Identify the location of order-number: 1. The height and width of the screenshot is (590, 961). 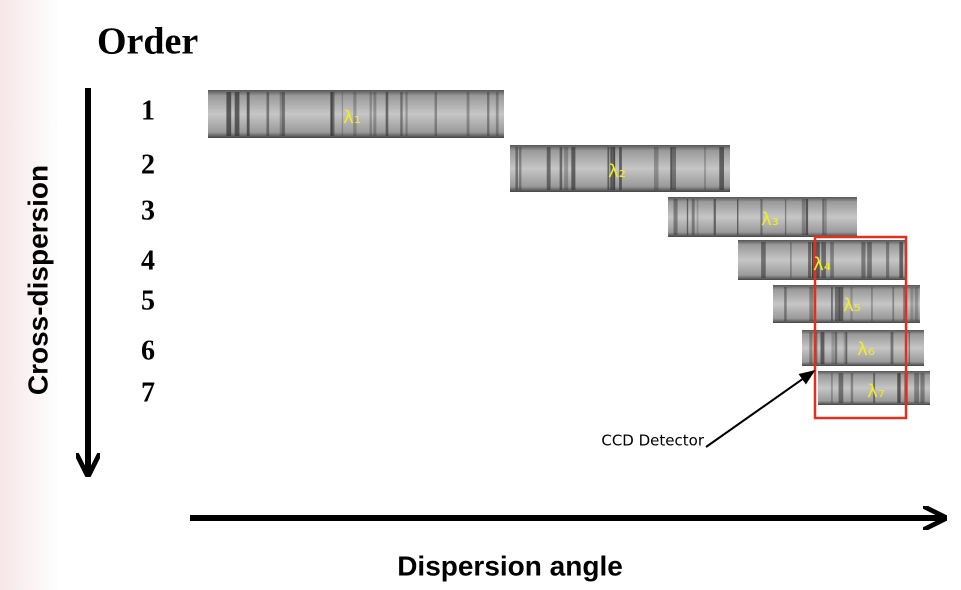
(148, 110).